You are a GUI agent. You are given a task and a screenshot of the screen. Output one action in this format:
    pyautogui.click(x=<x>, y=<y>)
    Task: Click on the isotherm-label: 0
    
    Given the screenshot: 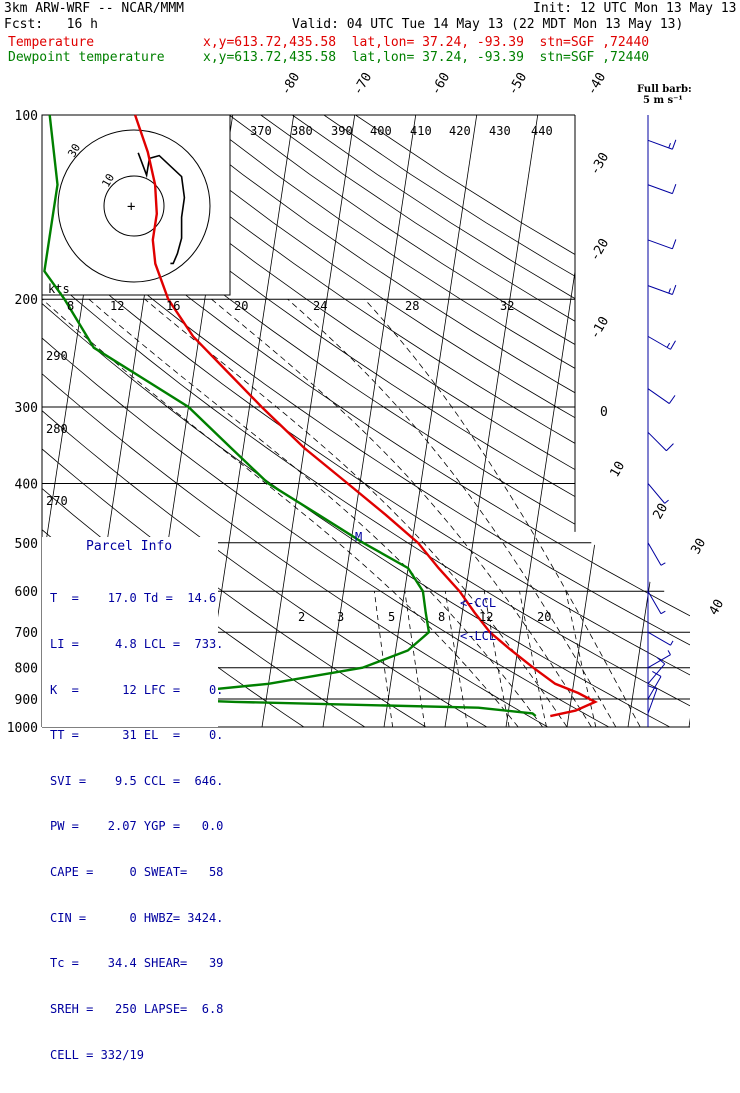 What is the action you would take?
    pyautogui.click(x=604, y=412)
    